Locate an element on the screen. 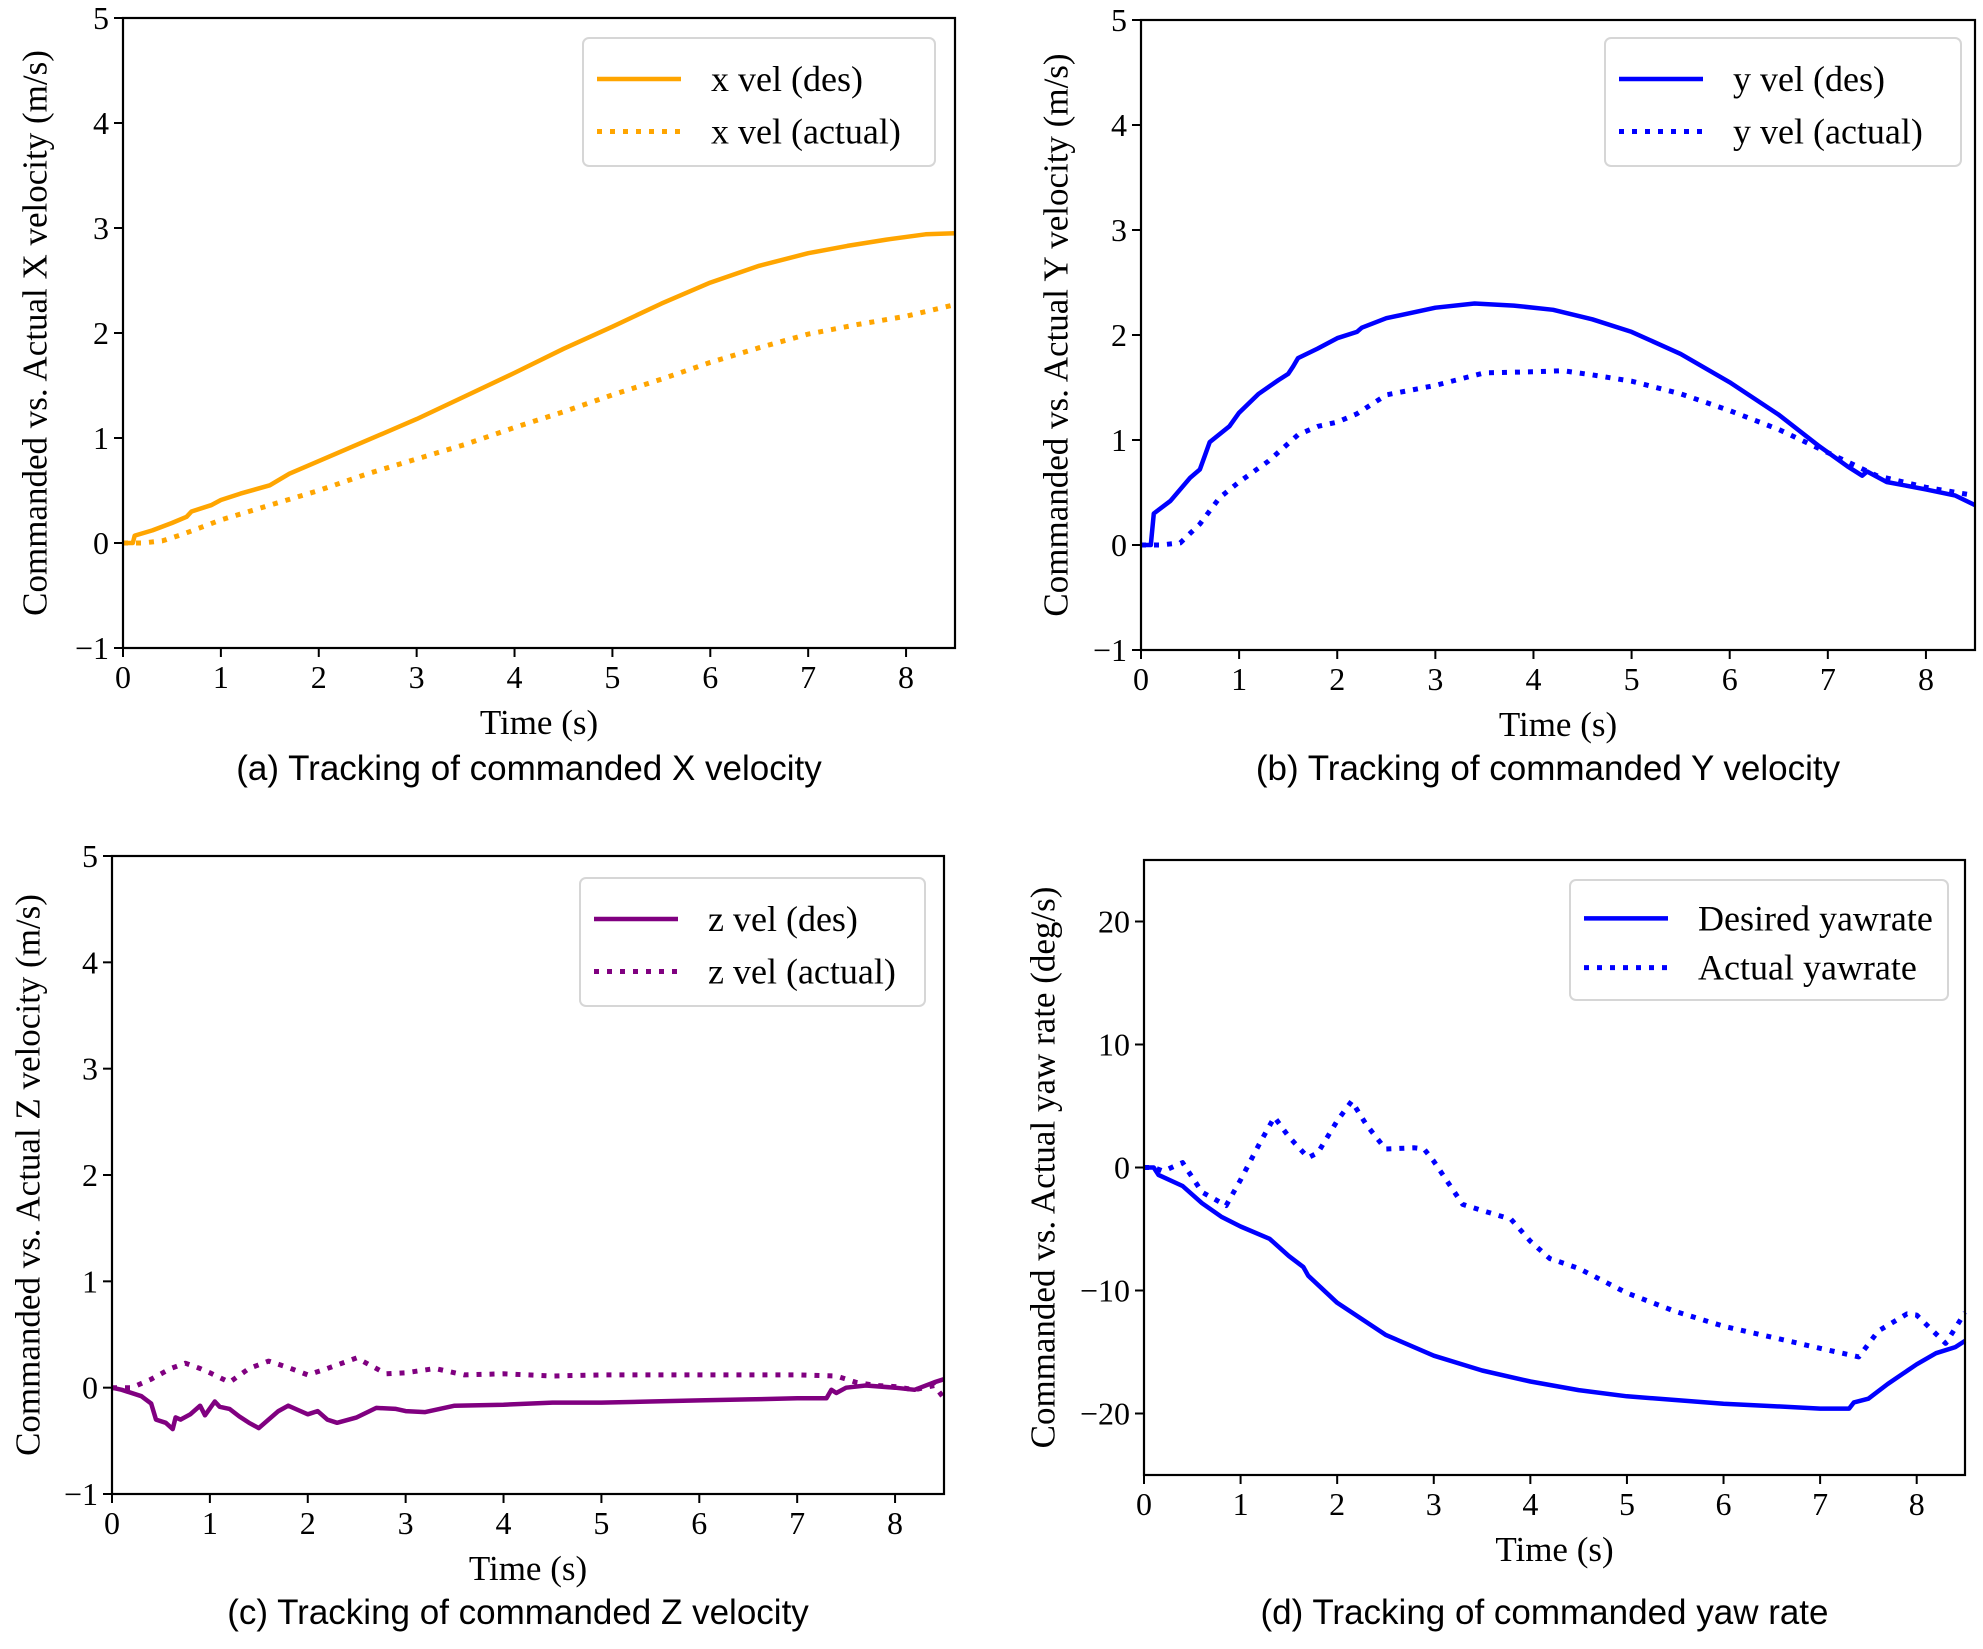  series-line-desired-a is located at coordinates (539, 388).